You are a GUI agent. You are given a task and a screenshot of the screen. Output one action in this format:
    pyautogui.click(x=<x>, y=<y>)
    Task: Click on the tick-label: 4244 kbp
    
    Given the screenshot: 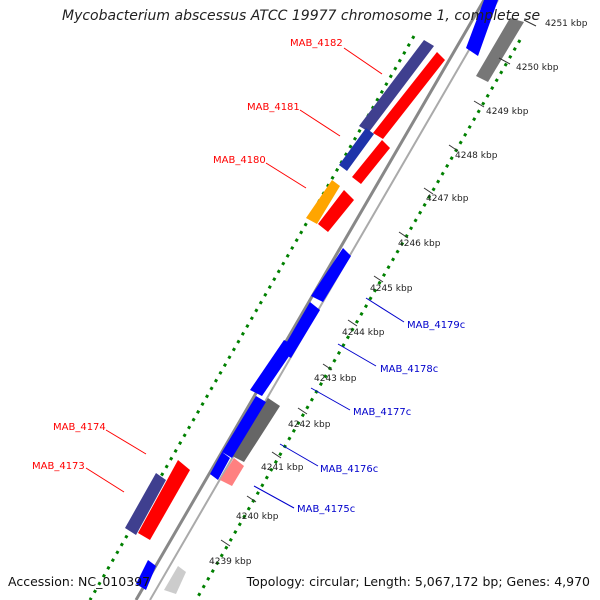 What is the action you would take?
    pyautogui.click(x=363, y=333)
    